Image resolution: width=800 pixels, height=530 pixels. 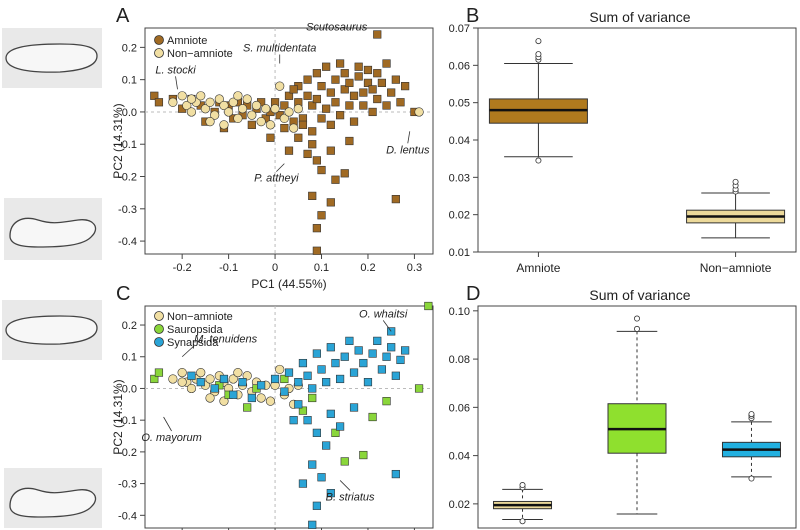 What do you see at coordinates (159, 316) in the screenshot?
I see `legend-swatch-non-amniote-c` at bounding box center [159, 316].